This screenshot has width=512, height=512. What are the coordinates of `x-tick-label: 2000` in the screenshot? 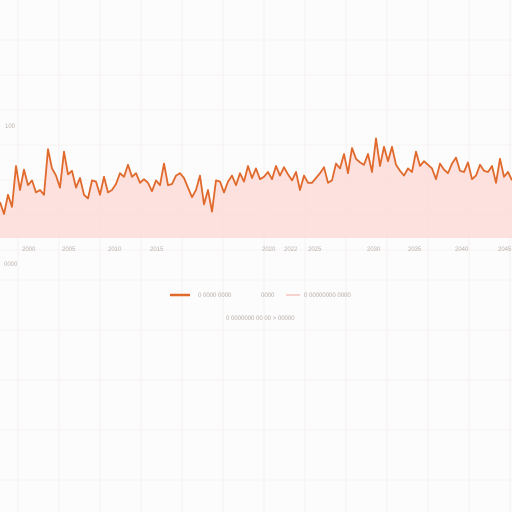 It's located at (29, 250).